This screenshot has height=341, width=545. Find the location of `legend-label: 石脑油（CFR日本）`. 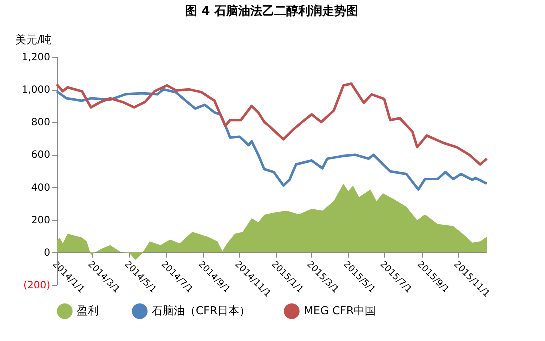

legend-label: 石脑油（CFR日本） is located at coordinates (201, 311).